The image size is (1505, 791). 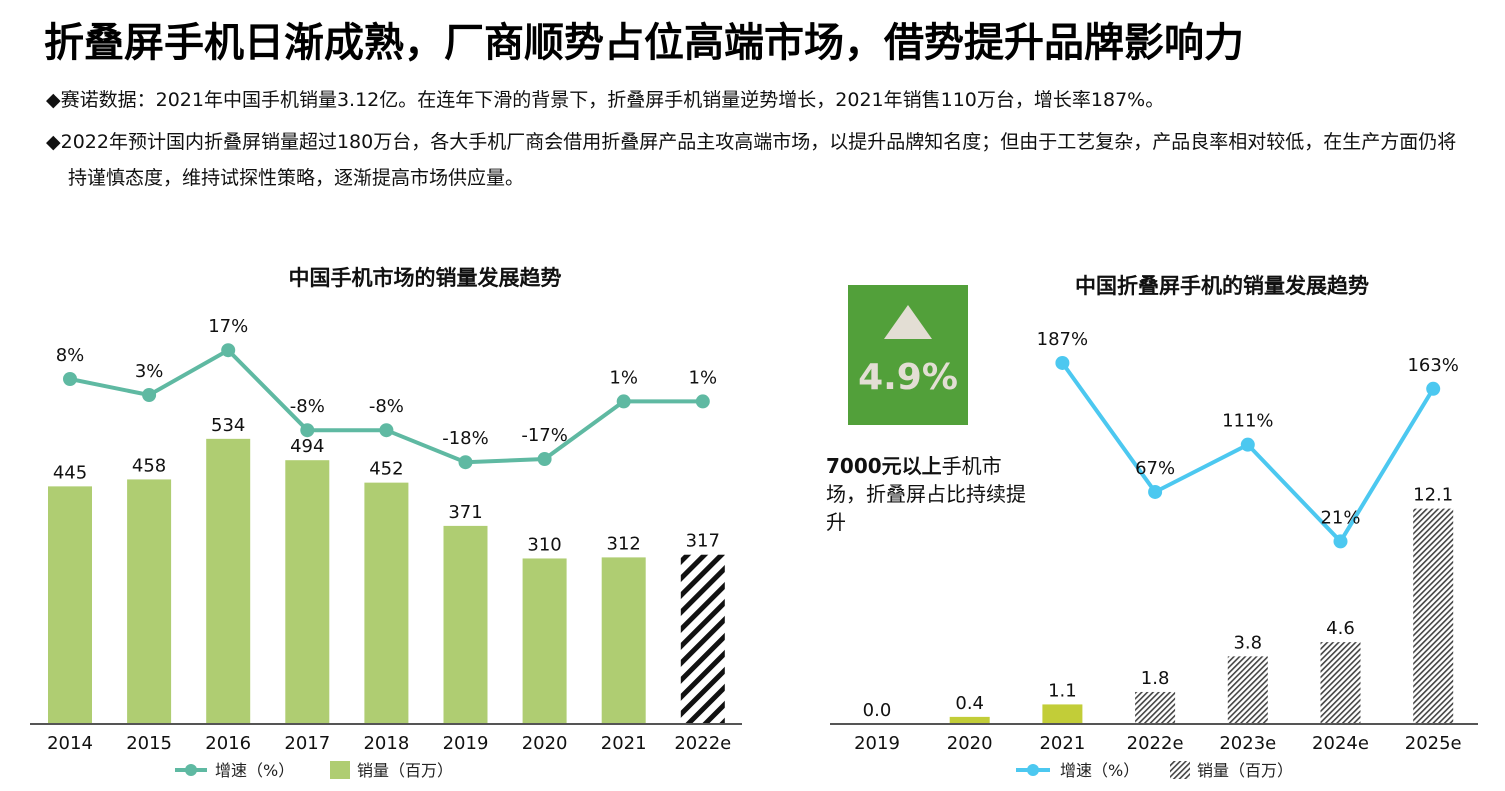 I want to click on growth-label: 17%, so click(x=228, y=326).